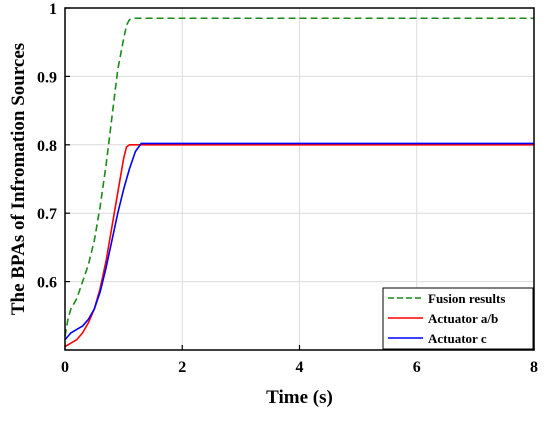 The height and width of the screenshot is (423, 550). I want to click on x-tick-label: 6, so click(417, 367).